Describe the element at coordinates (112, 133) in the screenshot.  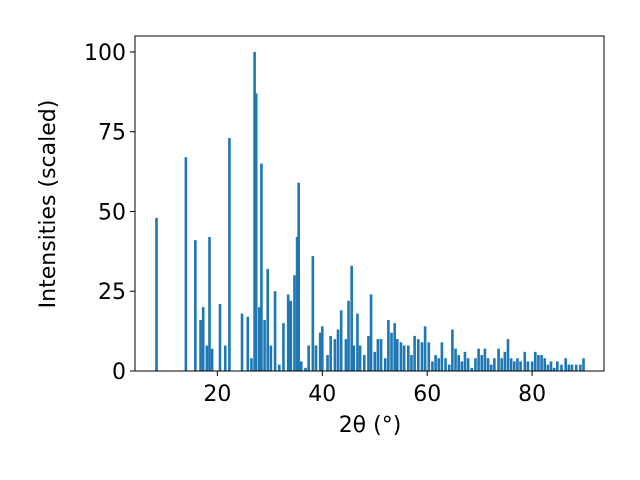
I see `y-tick-label: 75` at that location.